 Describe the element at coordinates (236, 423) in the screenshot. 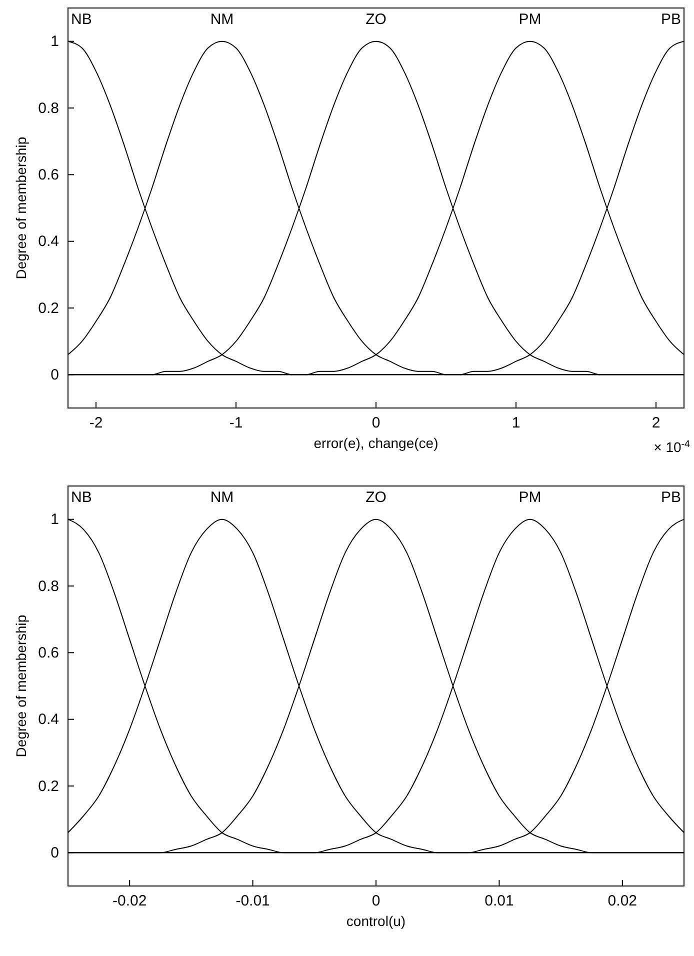

I see `x-tick-label: -1` at that location.